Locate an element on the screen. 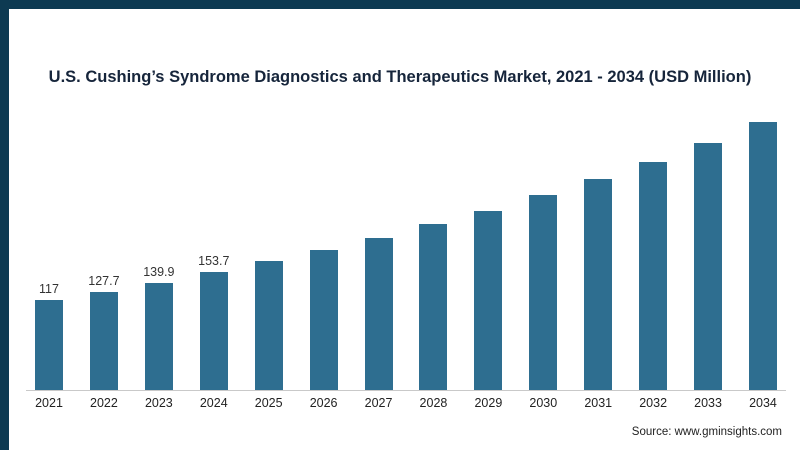  bar-2026 is located at coordinates (323, 320).